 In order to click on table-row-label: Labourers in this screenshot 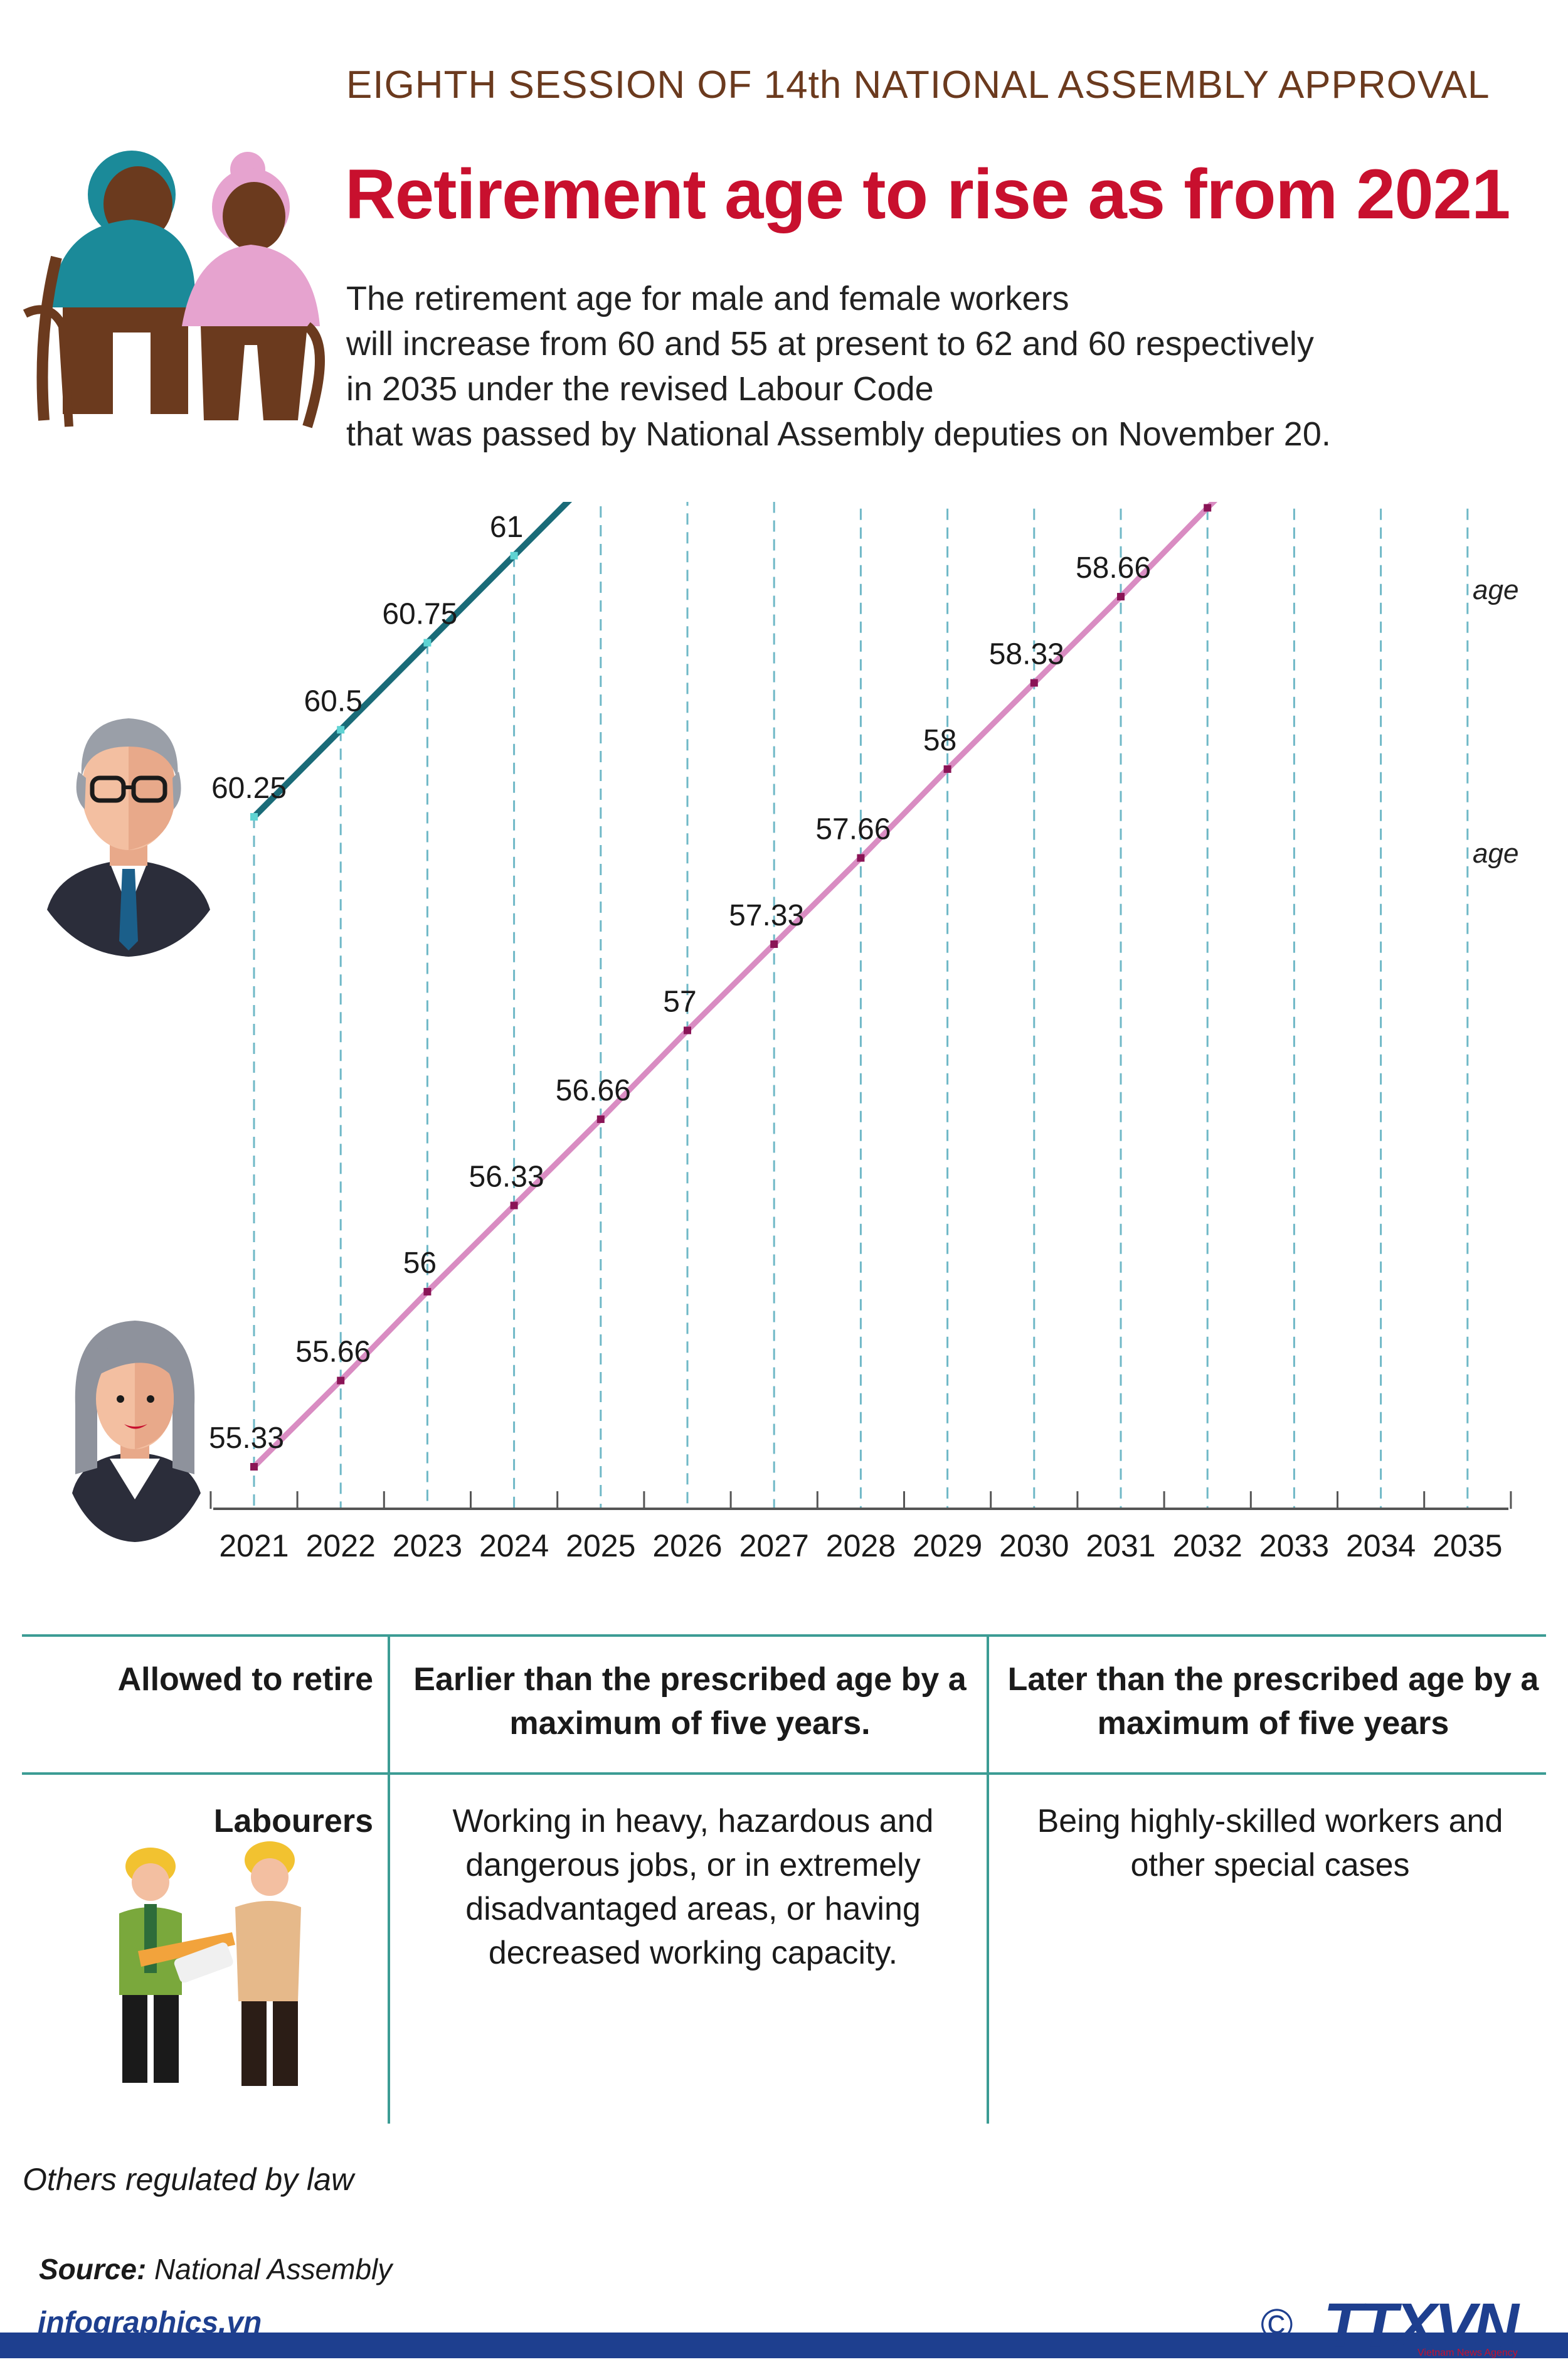, I will do `click(293, 1821)`.